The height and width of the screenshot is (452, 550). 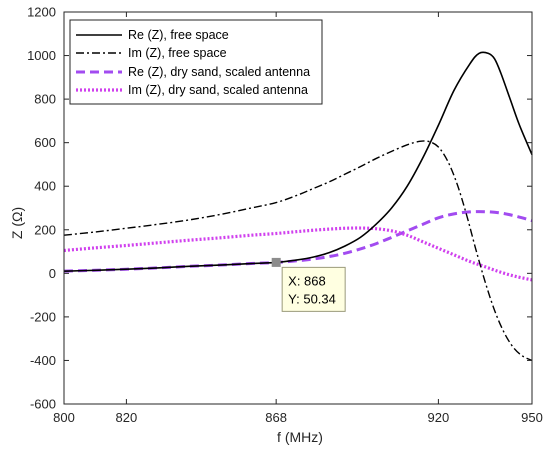 I want to click on y-tick-label: -600, so click(x=43, y=404).